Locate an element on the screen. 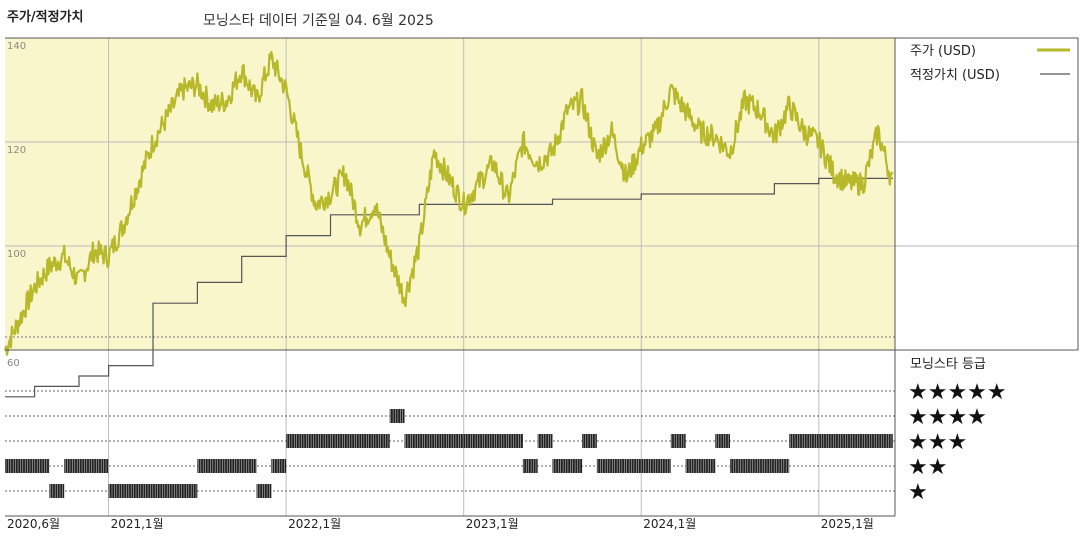 This screenshot has width=1080, height=540. rating-y-tick-label: 60 is located at coordinates (13, 363).